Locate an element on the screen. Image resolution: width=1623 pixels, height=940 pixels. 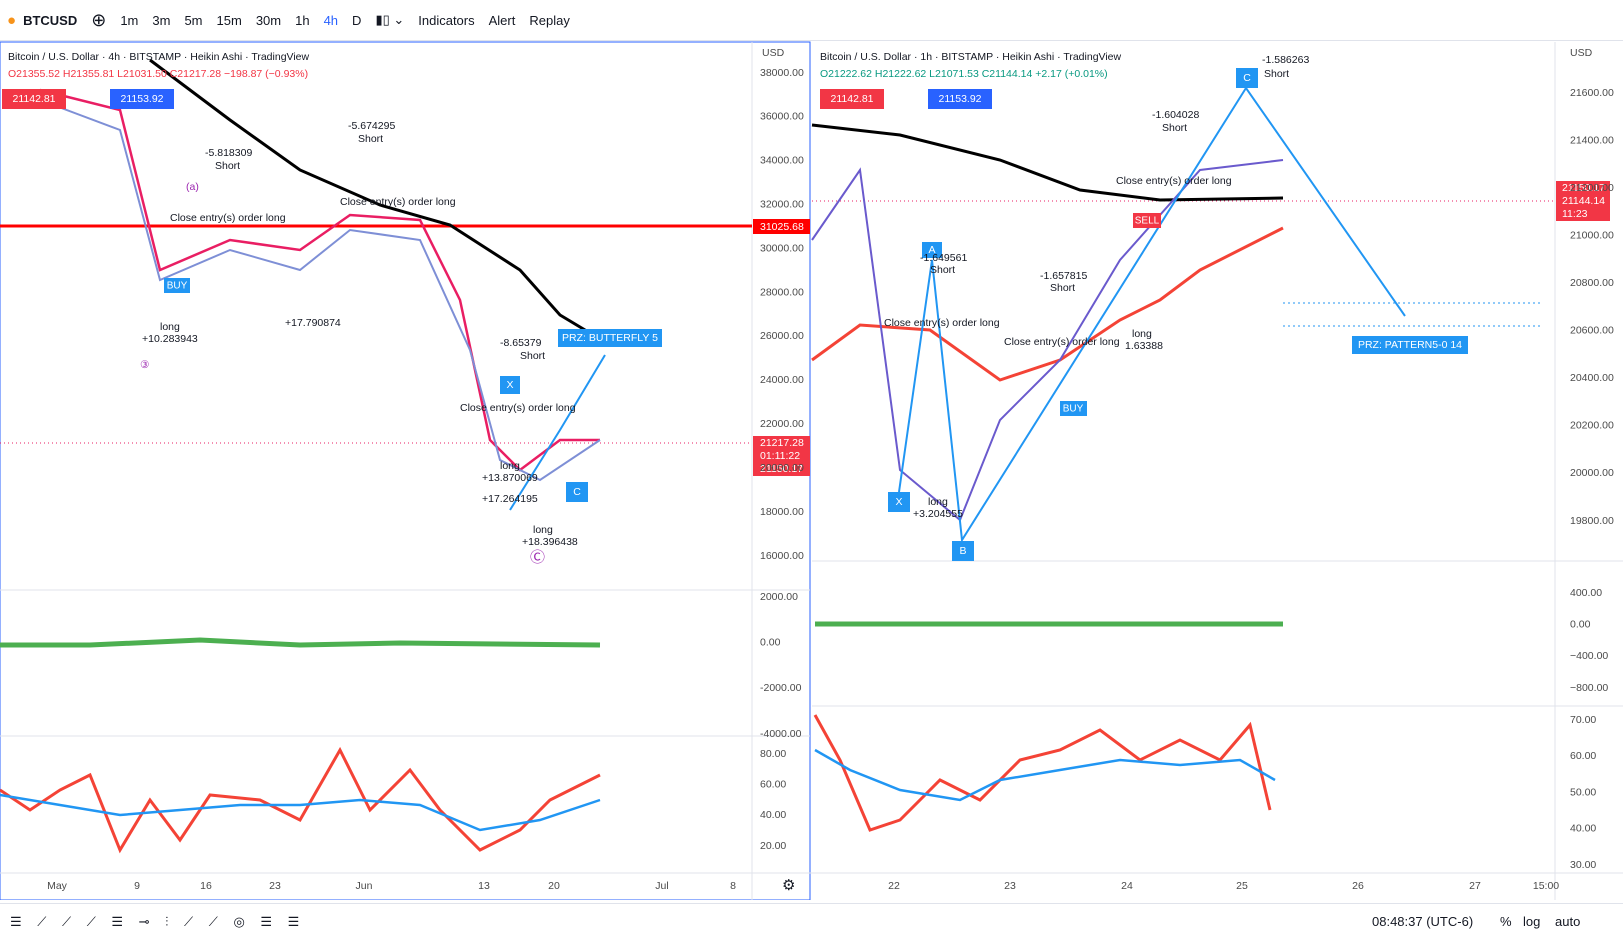
axis-label: 80.00 is located at coordinates (773, 754).